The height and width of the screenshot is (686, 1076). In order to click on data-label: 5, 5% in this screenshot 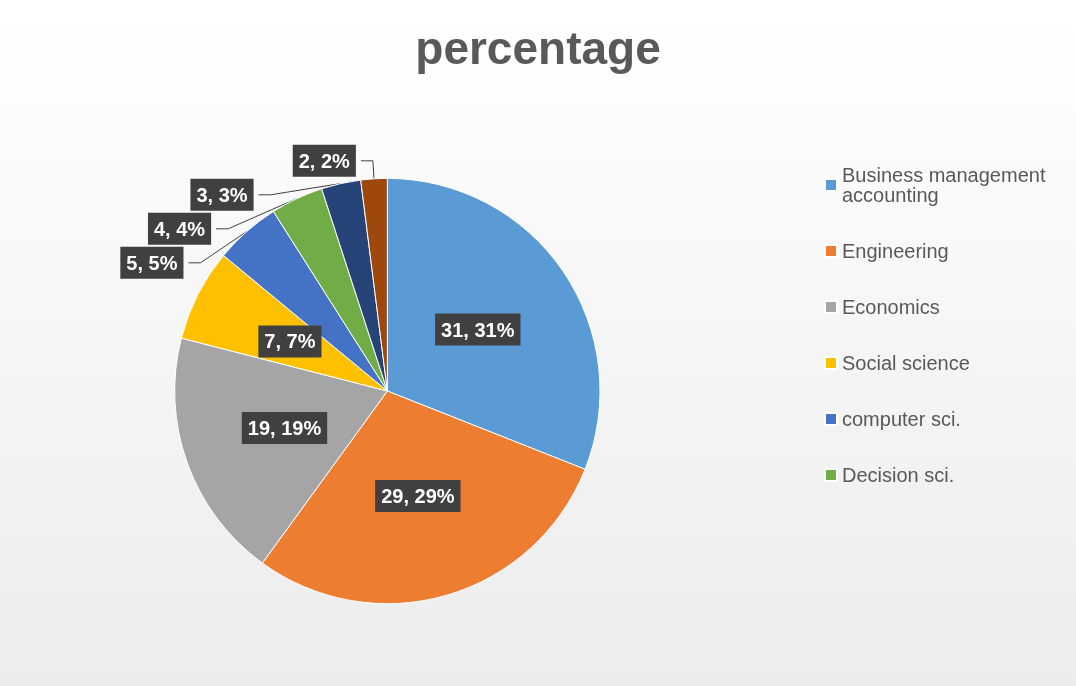, I will do `click(152, 262)`.